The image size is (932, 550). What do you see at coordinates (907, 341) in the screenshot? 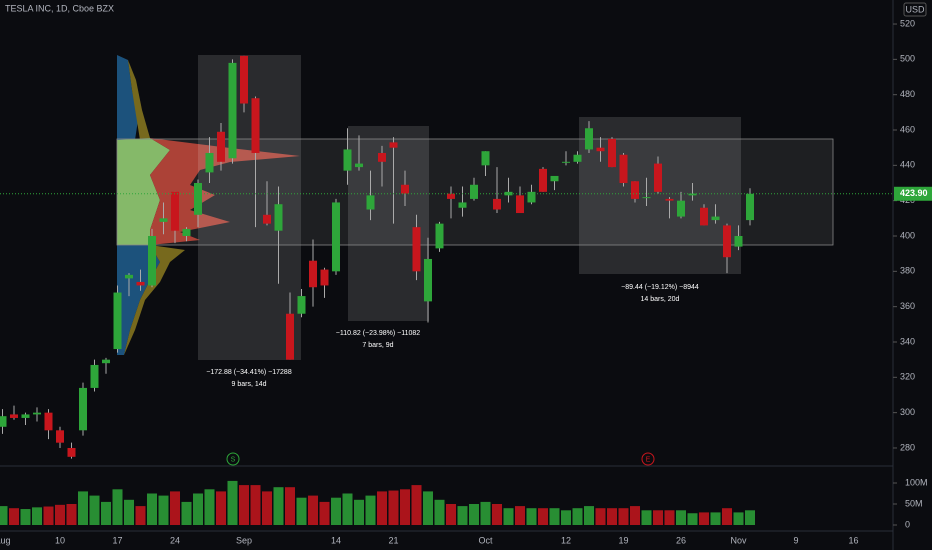
I see `y-tick-label: 340` at bounding box center [907, 341].